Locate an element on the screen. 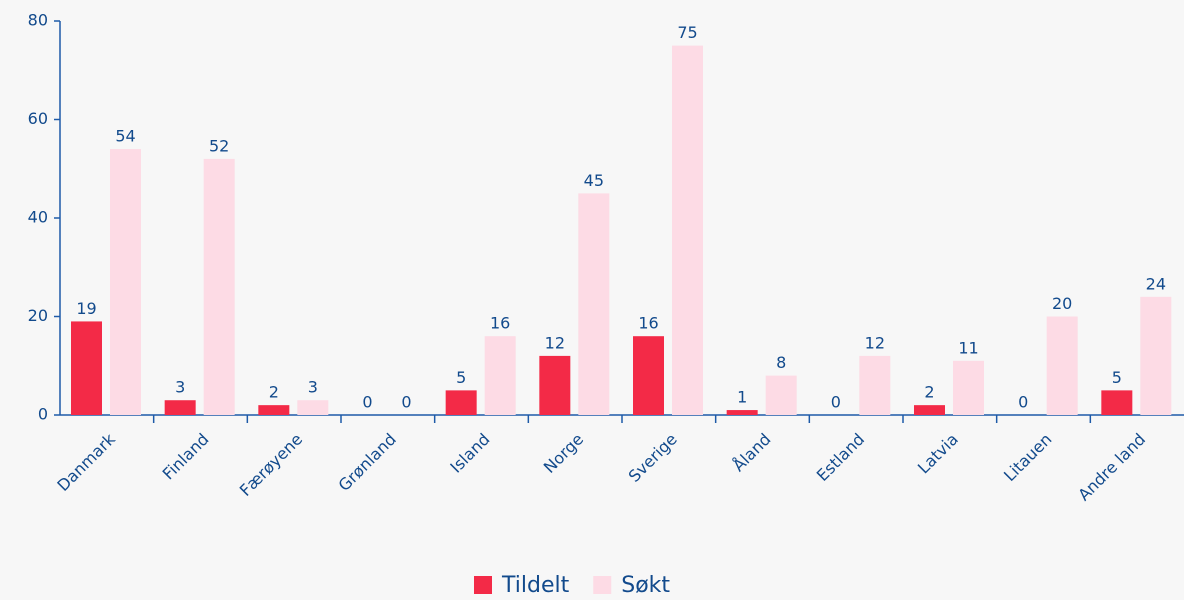 The width and height of the screenshot is (1184, 600). x-tick-label: Estland is located at coordinates (840, 457).